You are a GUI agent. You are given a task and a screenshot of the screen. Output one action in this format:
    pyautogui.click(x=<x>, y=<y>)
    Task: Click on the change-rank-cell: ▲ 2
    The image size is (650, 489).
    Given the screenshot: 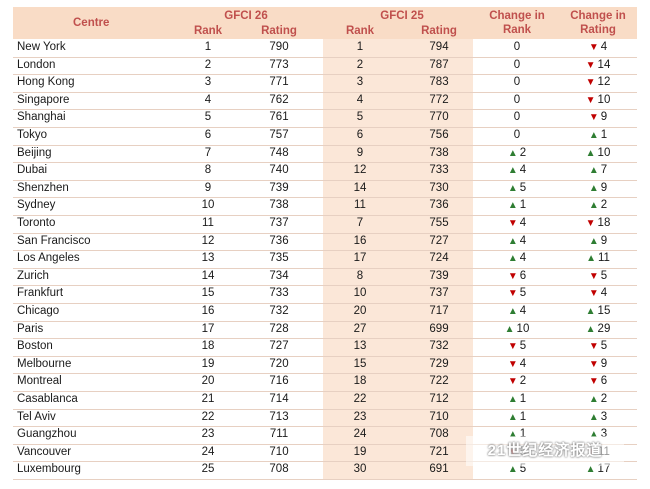 What is the action you would take?
    pyautogui.click(x=517, y=154)
    